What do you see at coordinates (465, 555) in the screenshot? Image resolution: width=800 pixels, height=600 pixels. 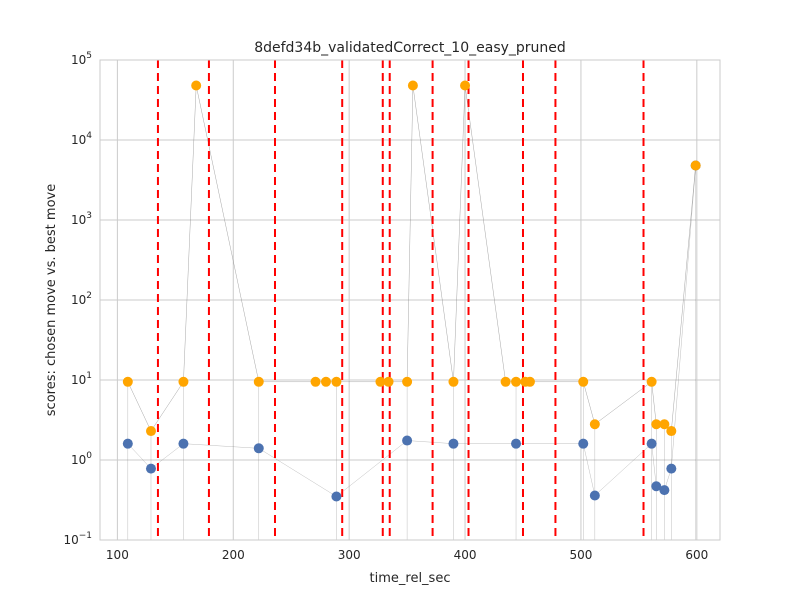 I see `x-tick-label: 400` at bounding box center [465, 555].